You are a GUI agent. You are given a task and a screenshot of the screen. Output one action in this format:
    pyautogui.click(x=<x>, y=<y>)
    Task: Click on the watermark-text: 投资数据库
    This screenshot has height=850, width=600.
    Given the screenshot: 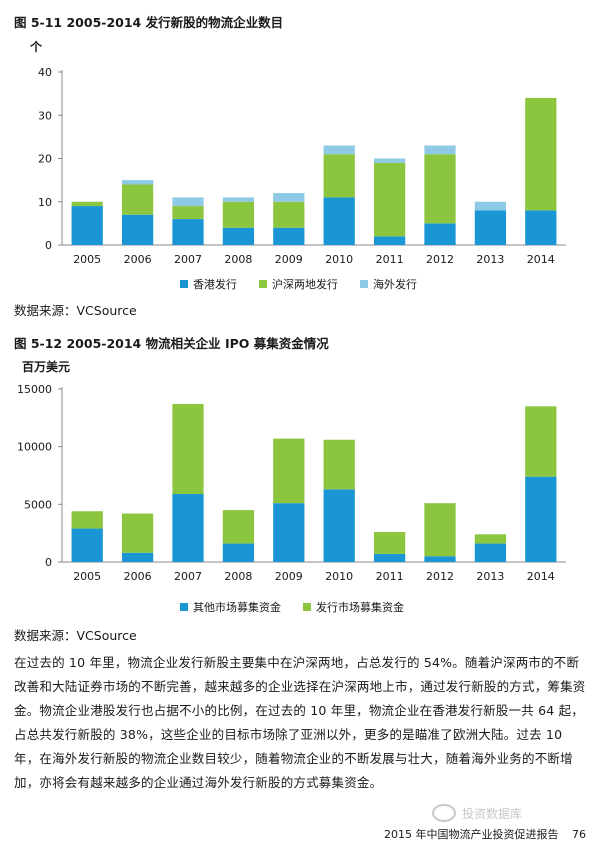 What is the action you would take?
    pyautogui.click(x=491, y=813)
    